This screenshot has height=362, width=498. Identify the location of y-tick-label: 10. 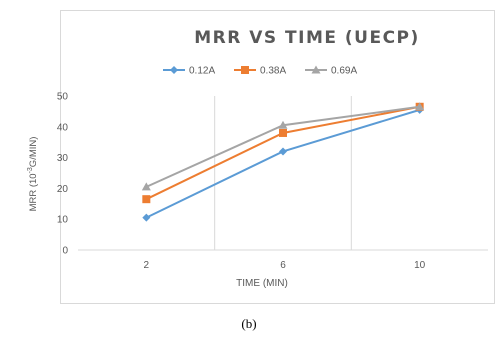
(63, 220).